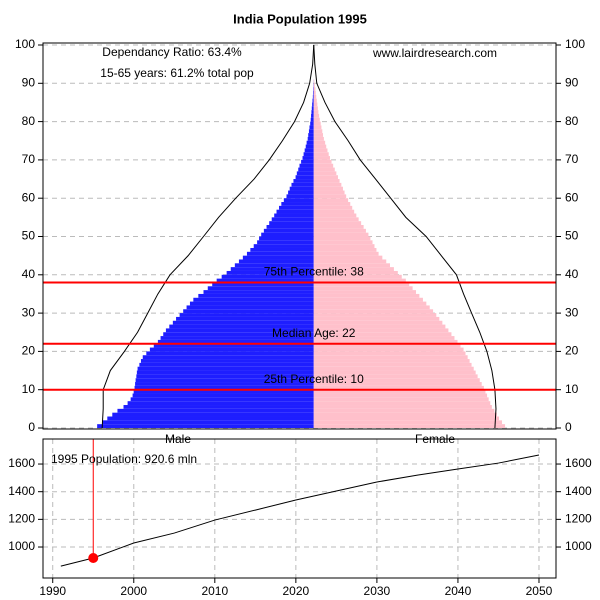  What do you see at coordinates (133, 591) in the screenshot?
I see `x-tick-label: 2000` at bounding box center [133, 591].